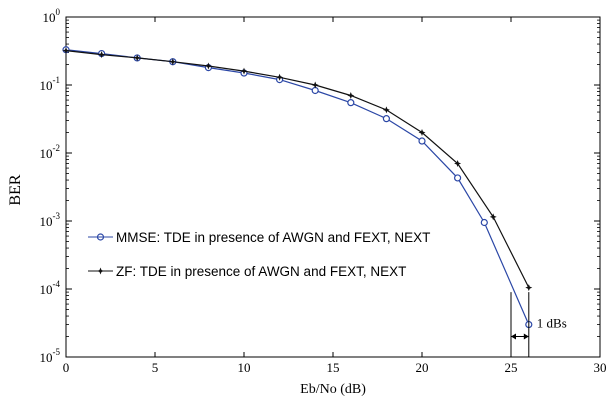  I want to click on x-tick-label: 10, so click(244, 367).